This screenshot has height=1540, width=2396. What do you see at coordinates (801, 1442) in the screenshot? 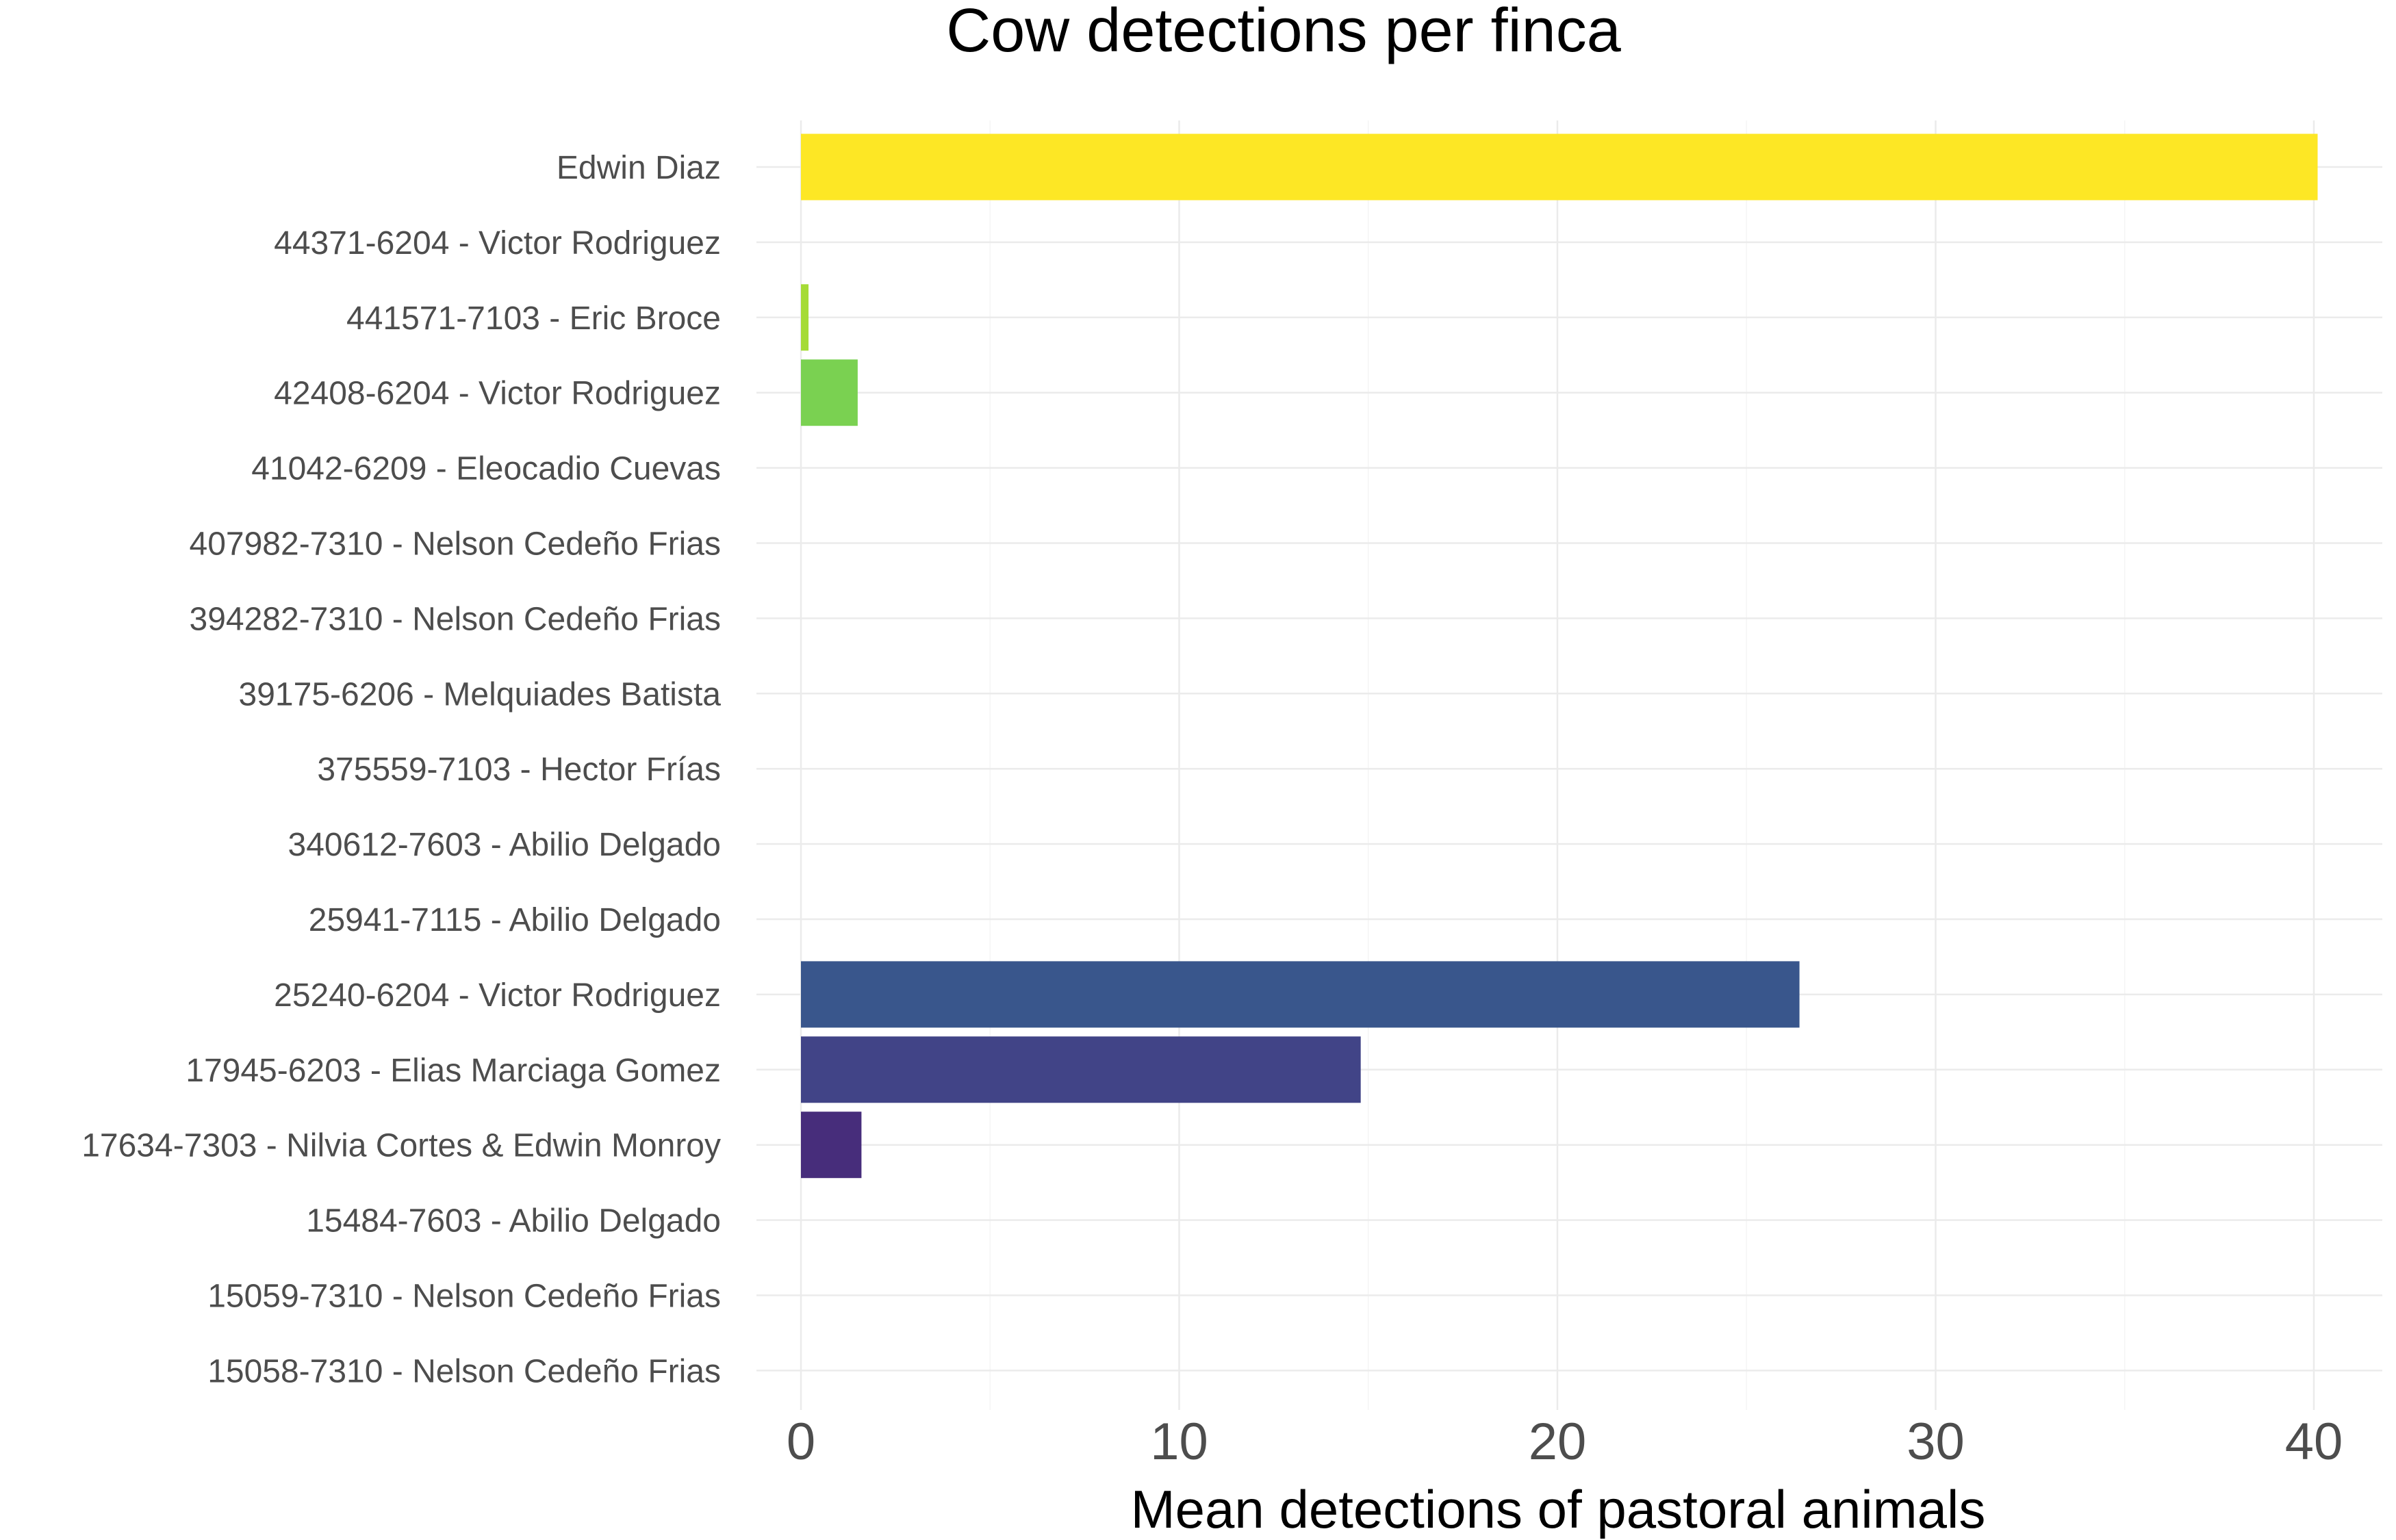
I see `x-tick-label: 0` at bounding box center [801, 1442].